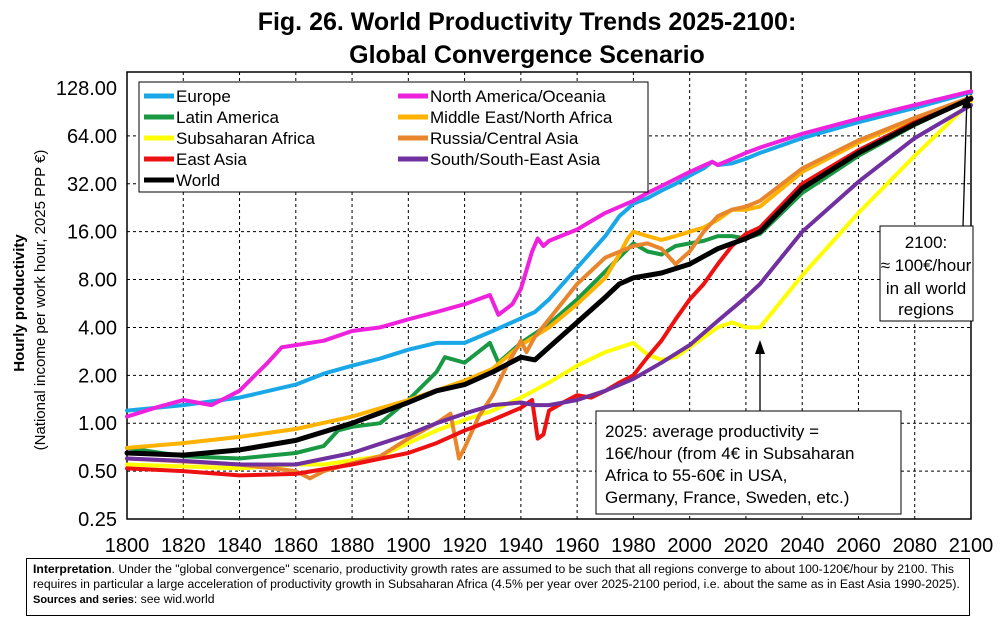  I want to click on annotation-2025-box, so click(748, 462).